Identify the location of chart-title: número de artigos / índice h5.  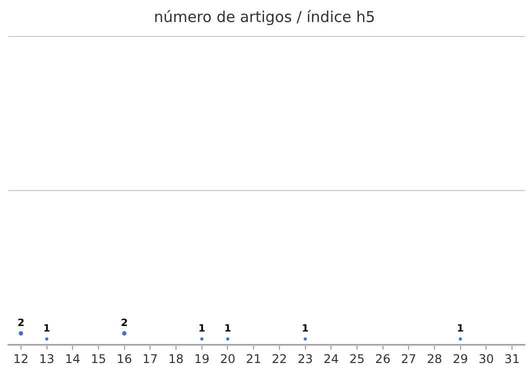
(264, 17).